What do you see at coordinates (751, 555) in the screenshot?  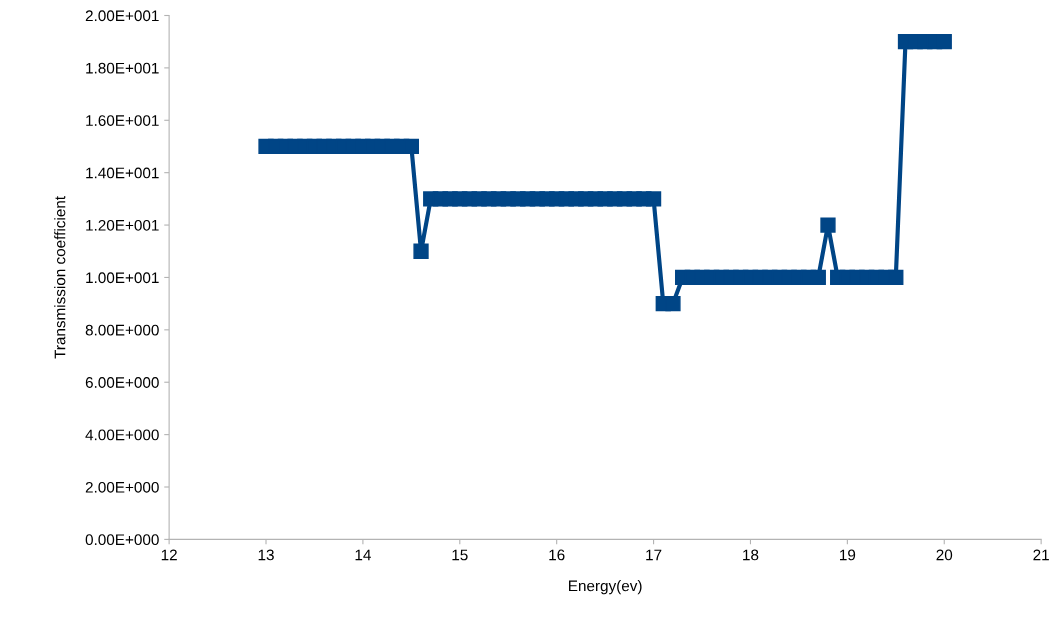 I see `x-tick-label: 18` at bounding box center [751, 555].